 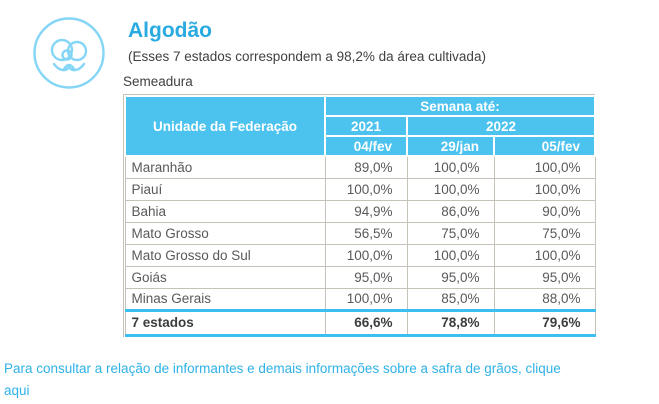 What do you see at coordinates (170, 30) in the screenshot?
I see `page-title: Algodão` at bounding box center [170, 30].